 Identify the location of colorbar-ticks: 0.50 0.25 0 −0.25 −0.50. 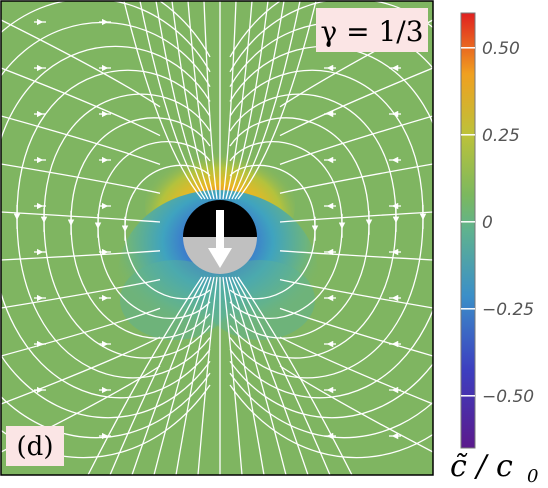
(497, 223).